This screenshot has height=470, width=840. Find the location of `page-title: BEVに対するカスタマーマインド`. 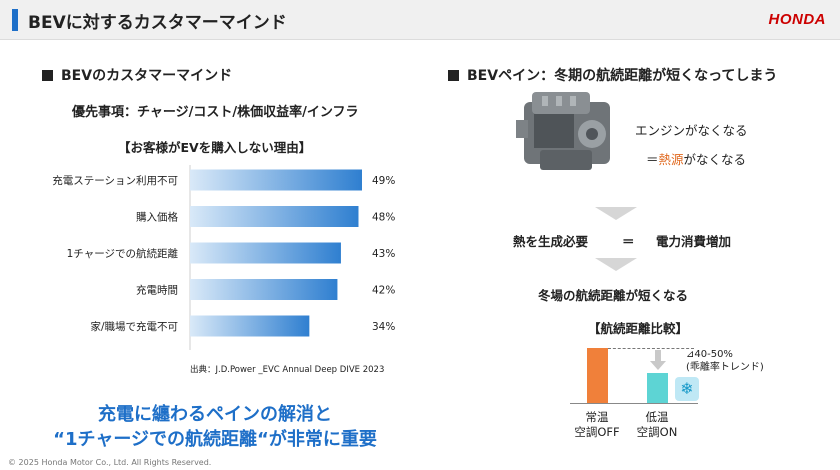

page-title: BEVに対するカスタマーマインド is located at coordinates (157, 23).